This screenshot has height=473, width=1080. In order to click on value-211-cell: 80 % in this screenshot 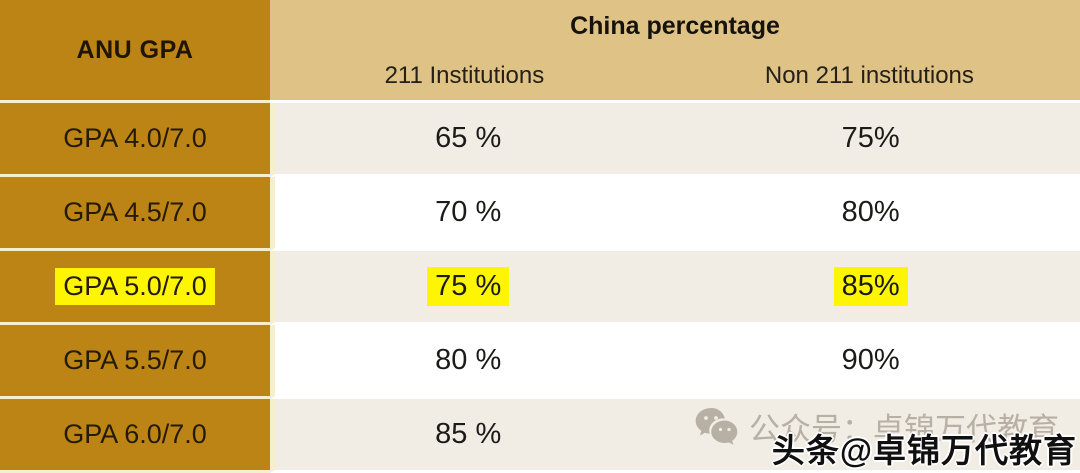, I will do `click(468, 360)`.